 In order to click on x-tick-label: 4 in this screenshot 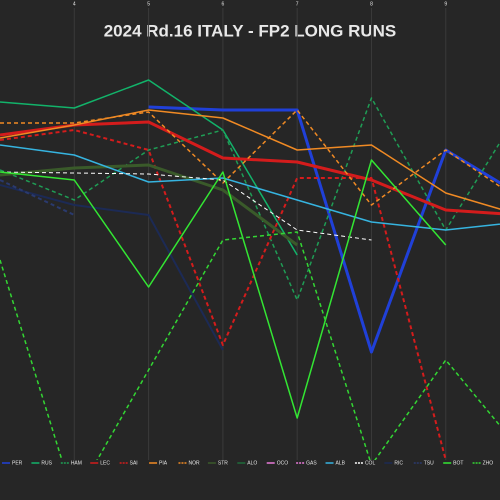, I will do `click(74, 4)`.